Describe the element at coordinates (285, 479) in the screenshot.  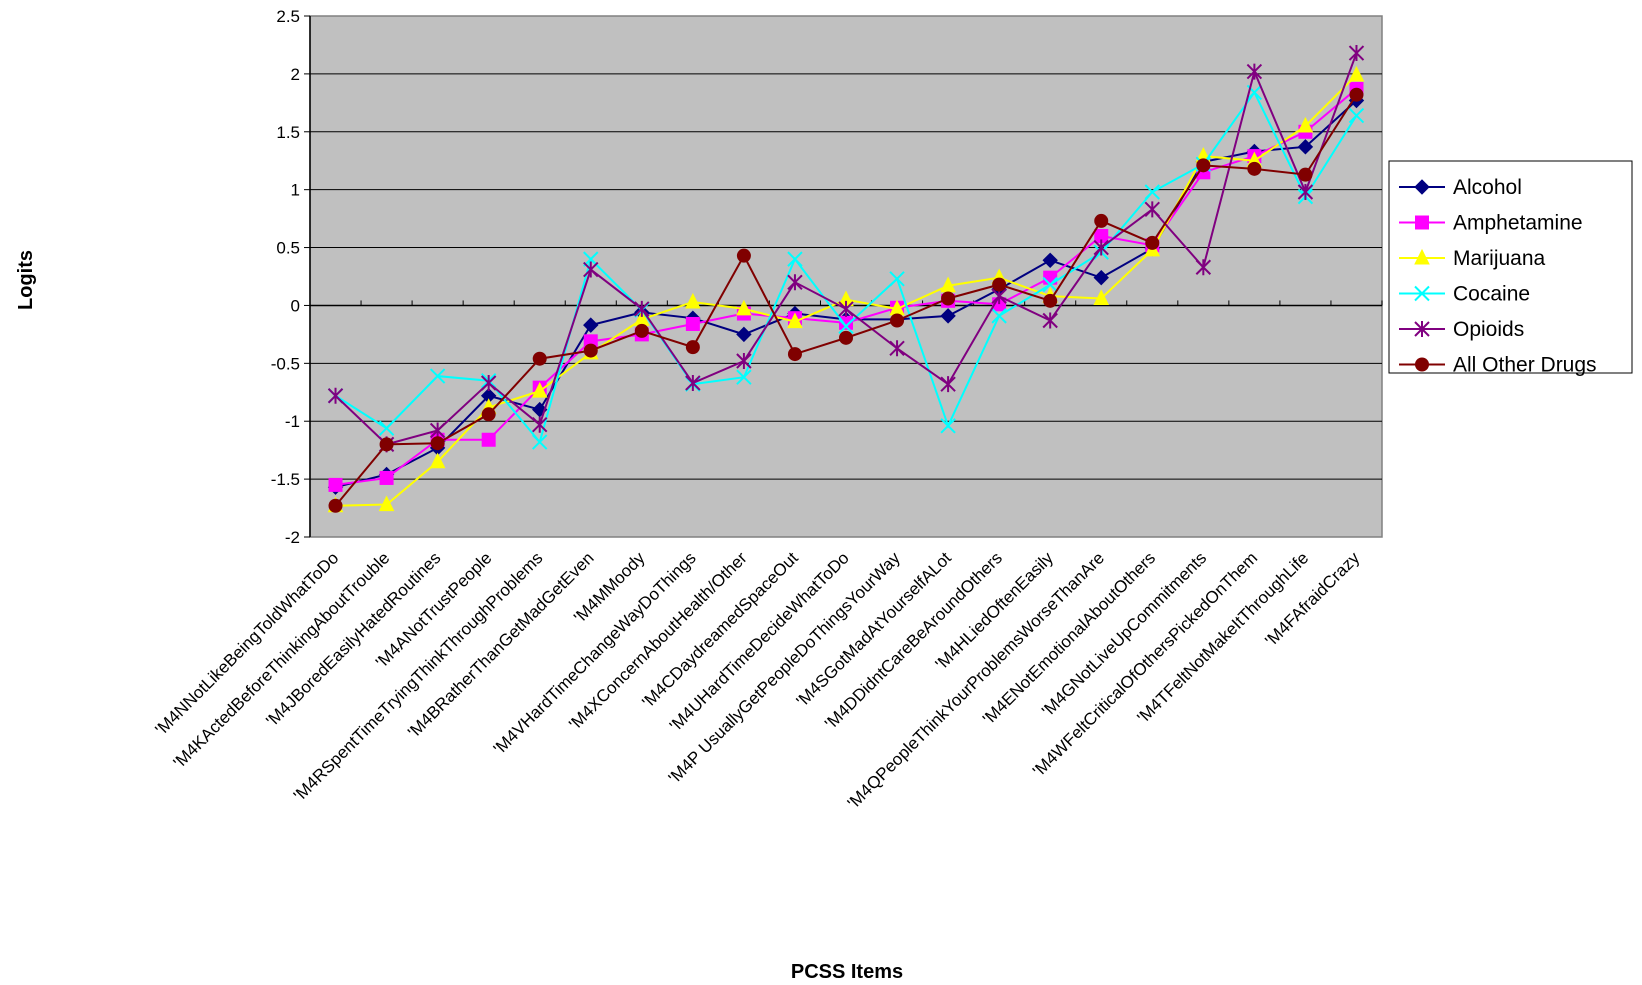
I see `y-tick-label: -1.5` at that location.